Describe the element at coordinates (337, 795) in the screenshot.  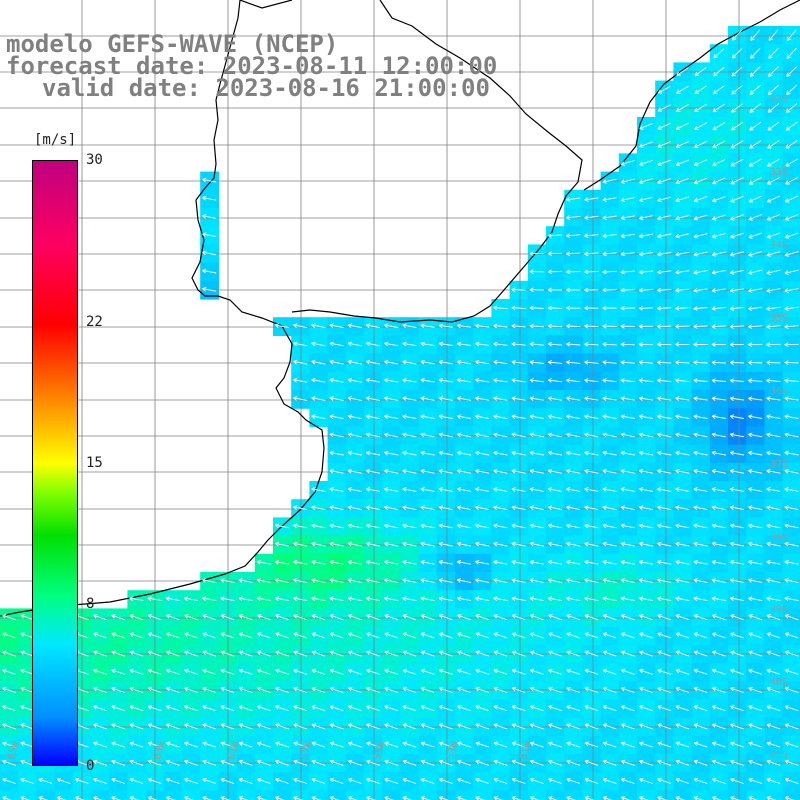
I see `wind-cell` at that location.